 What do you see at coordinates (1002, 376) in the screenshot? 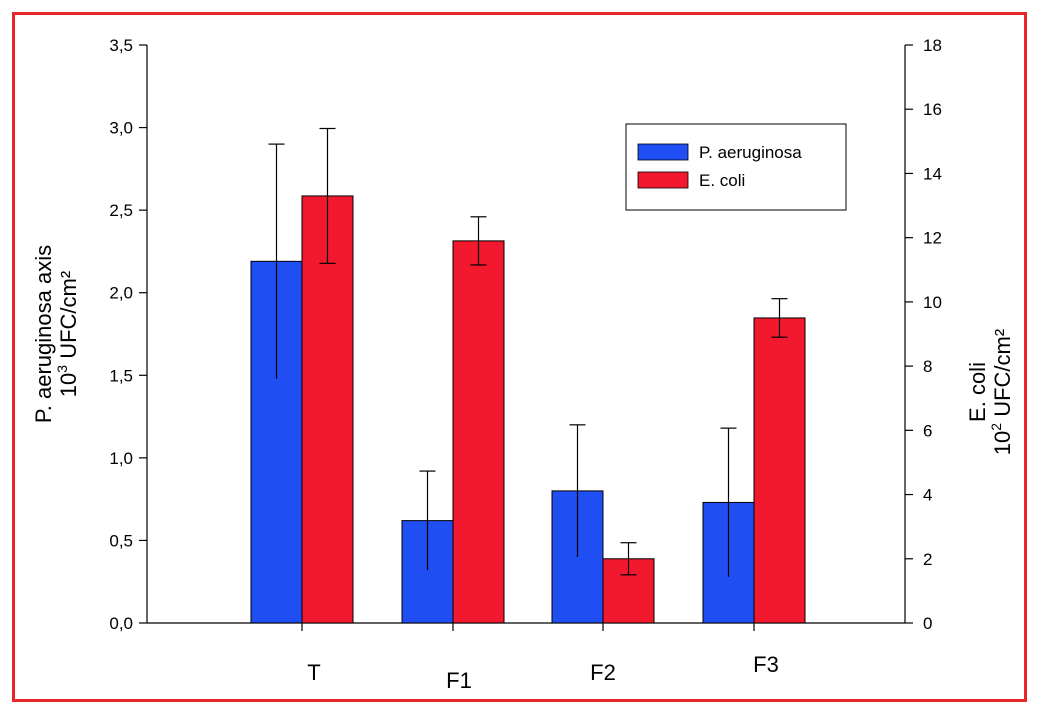
I see `right-axis-unit-suffix: UFC/cm²` at bounding box center [1002, 376].